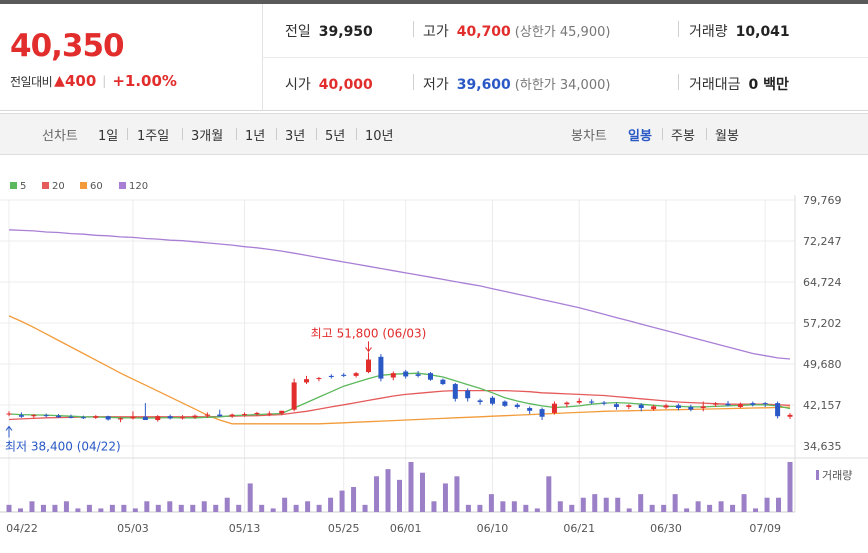 The image size is (868, 553). Describe the element at coordinates (579, 528) in the screenshot. I see `x-tick-label: 06/21` at that location.